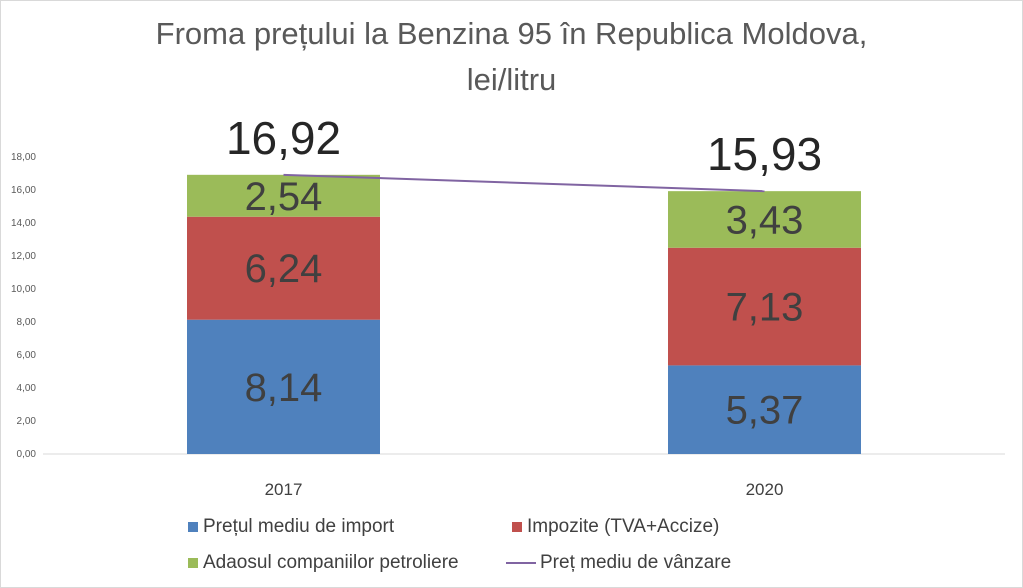  What do you see at coordinates (27, 355) in the screenshot?
I see `y-tick-label: 6,00` at bounding box center [27, 355].